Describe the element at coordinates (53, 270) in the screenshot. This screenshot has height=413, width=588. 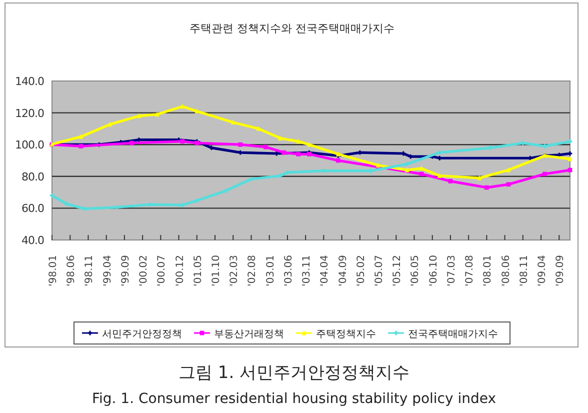
I see `x-tick-label: '98.01` at that location.